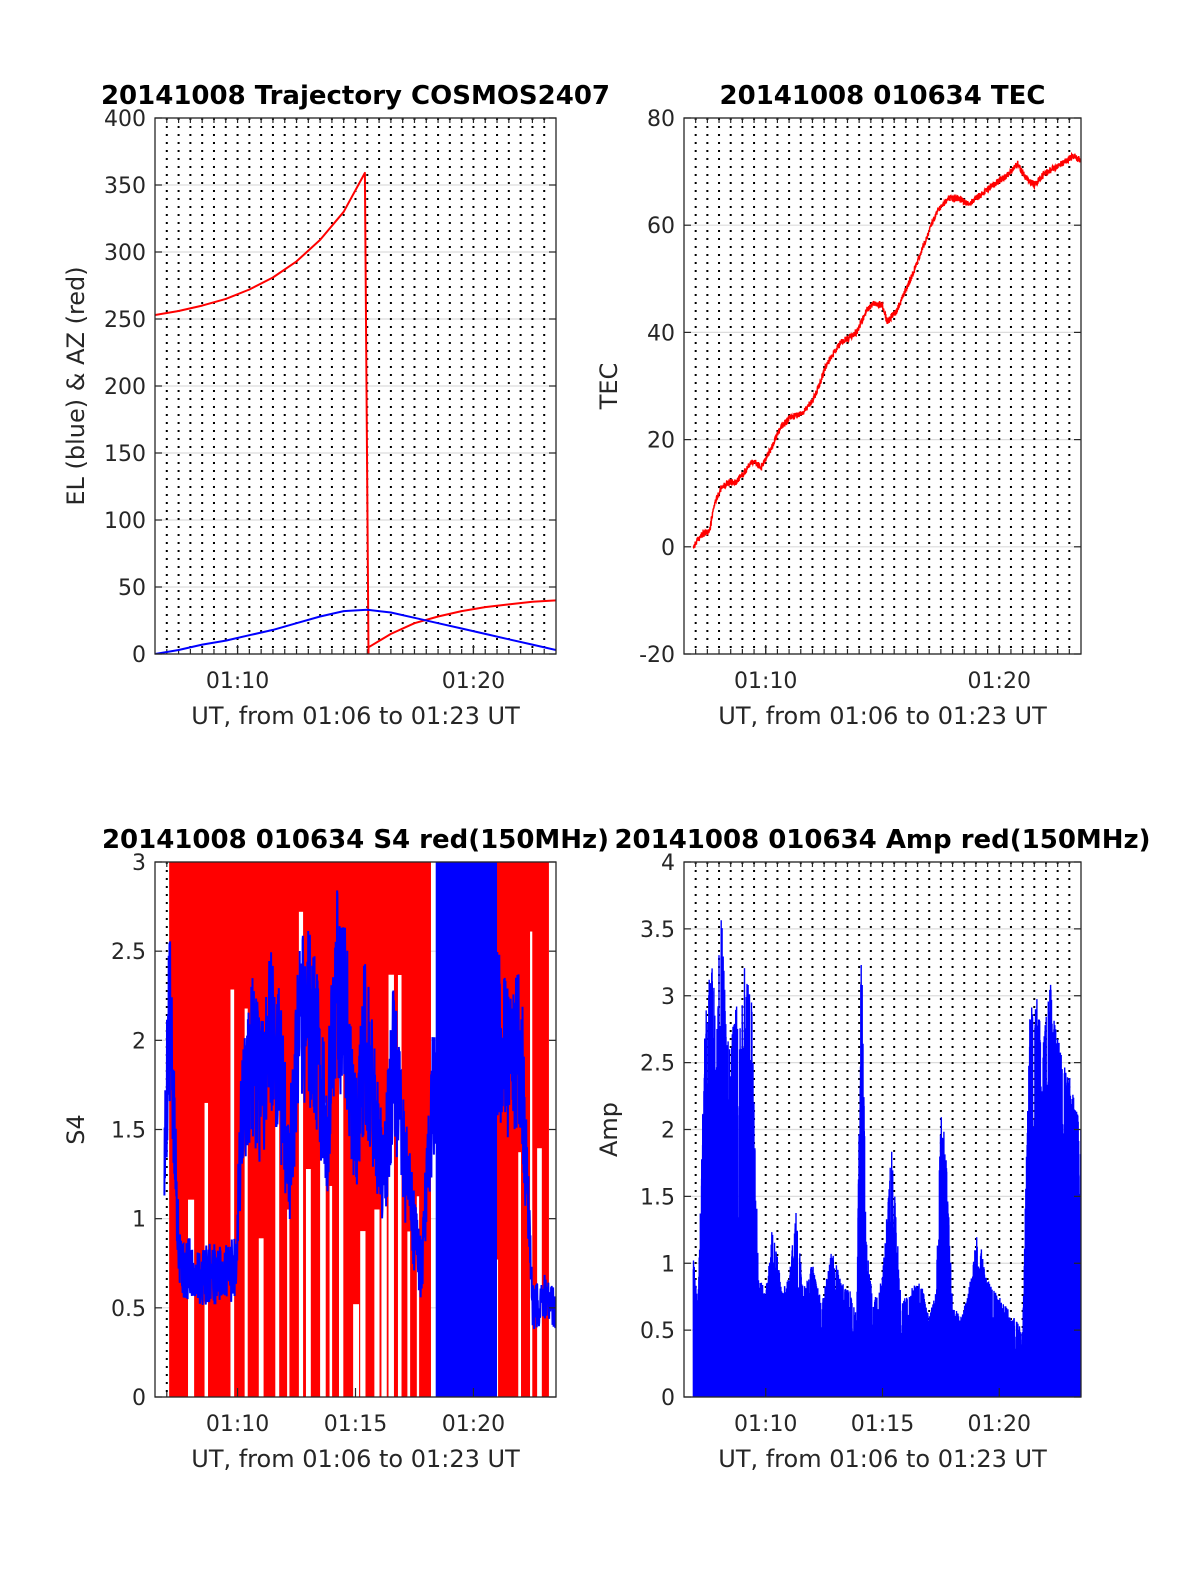 The width and height of the screenshot is (1200, 1580). What do you see at coordinates (125, 454) in the screenshot?
I see `y-tick-label: 150` at bounding box center [125, 454].